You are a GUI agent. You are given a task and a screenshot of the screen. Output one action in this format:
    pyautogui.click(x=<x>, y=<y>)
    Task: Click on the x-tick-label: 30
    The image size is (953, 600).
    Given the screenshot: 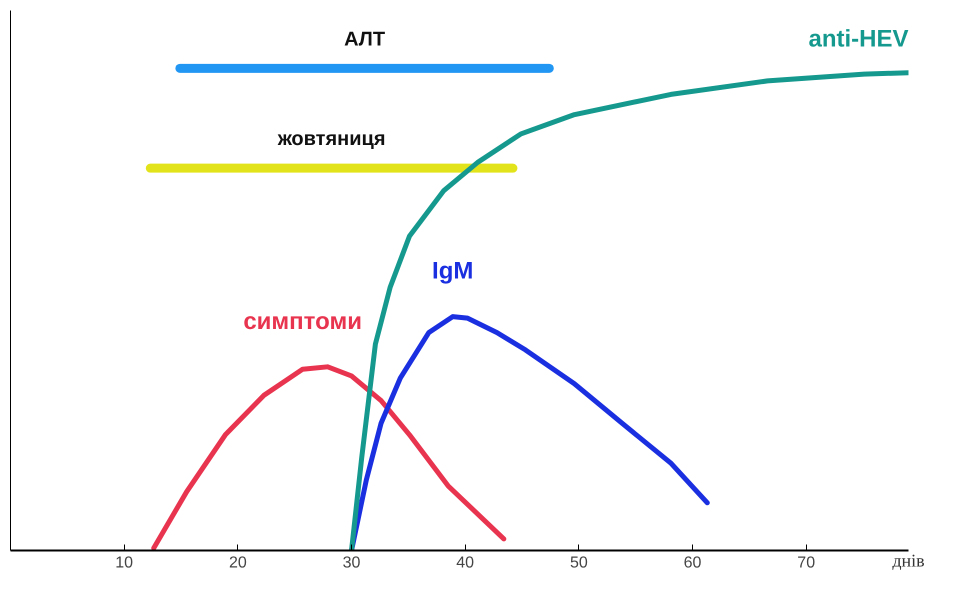 What is the action you would take?
    pyautogui.click(x=351, y=563)
    